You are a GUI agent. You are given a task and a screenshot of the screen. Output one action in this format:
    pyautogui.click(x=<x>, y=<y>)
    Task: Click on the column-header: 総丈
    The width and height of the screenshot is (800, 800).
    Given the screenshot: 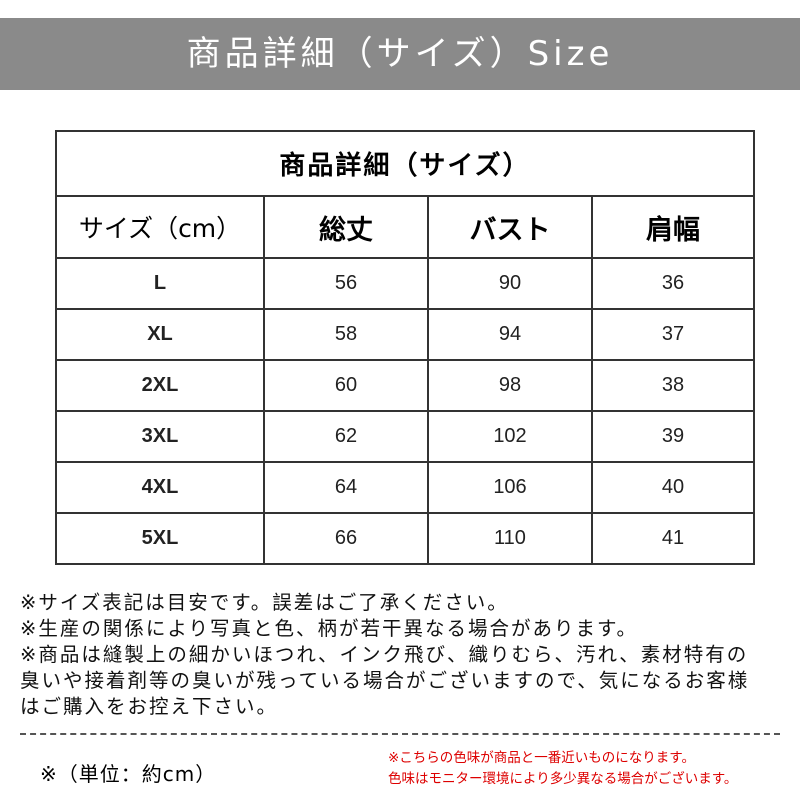 What is the action you would take?
    pyautogui.click(x=346, y=227)
    